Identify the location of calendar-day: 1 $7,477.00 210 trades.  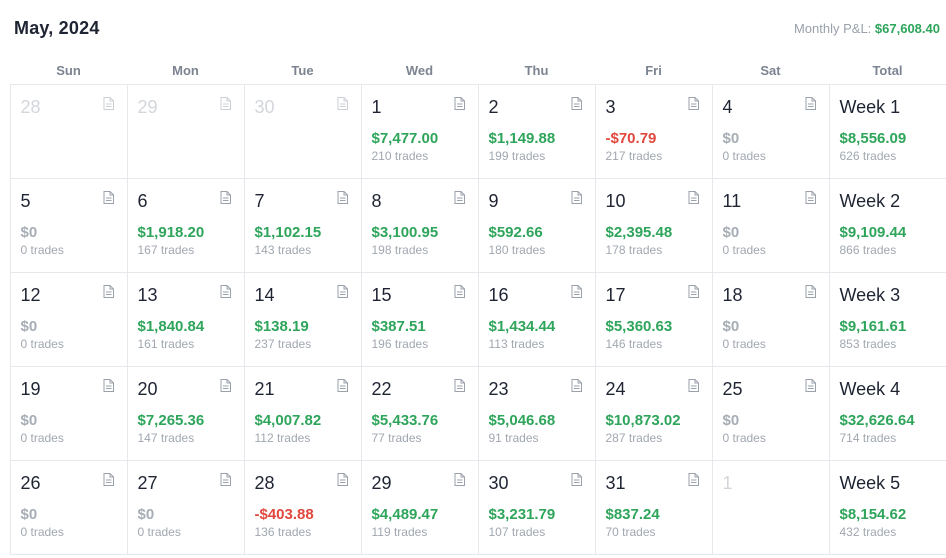
(419, 131).